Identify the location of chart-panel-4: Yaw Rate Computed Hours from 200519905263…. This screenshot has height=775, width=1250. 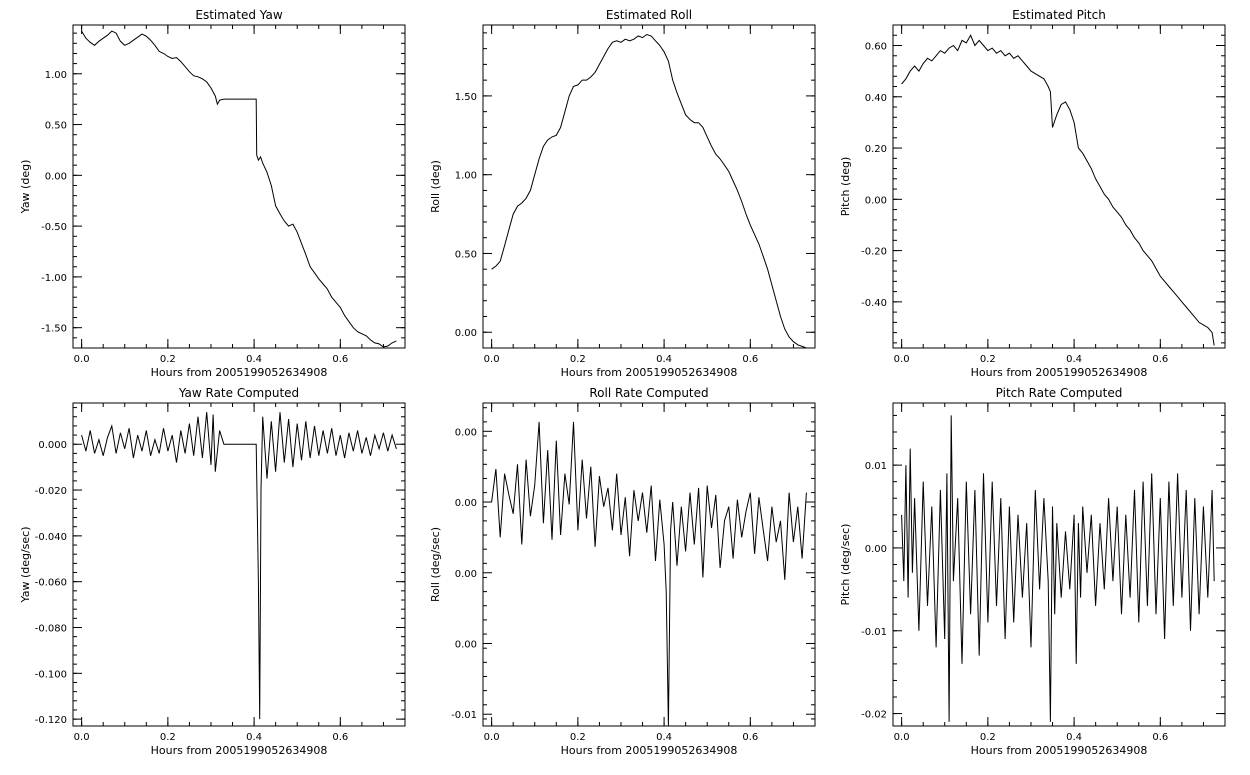
(212, 571).